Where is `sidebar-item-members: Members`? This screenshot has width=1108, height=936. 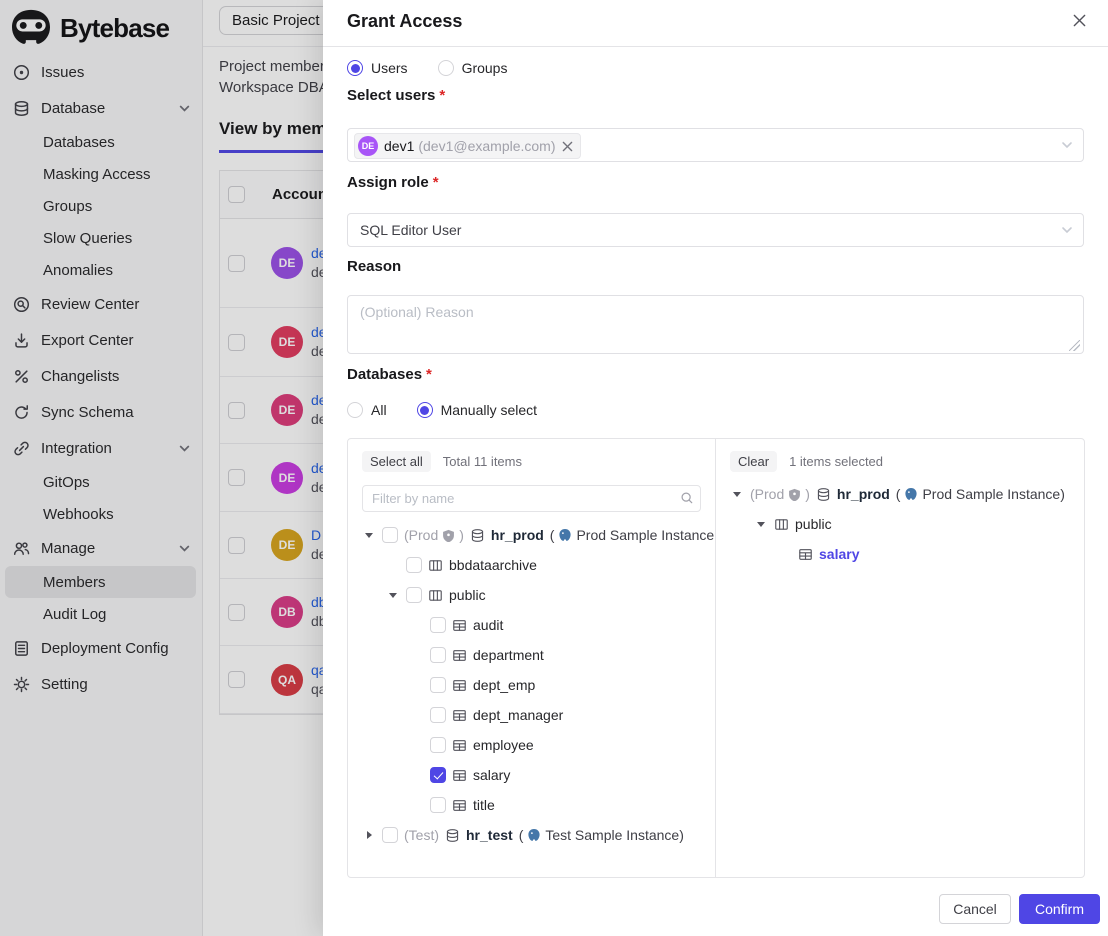 sidebar-item-members: Members is located at coordinates (100, 582).